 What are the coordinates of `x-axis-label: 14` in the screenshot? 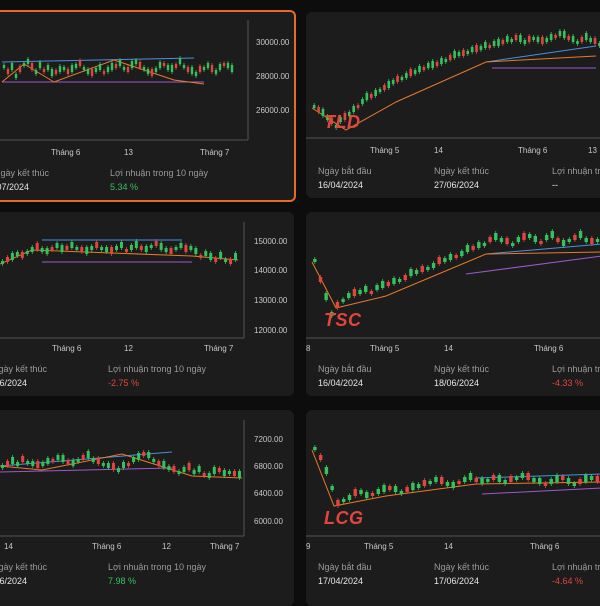 It's located at (8, 546).